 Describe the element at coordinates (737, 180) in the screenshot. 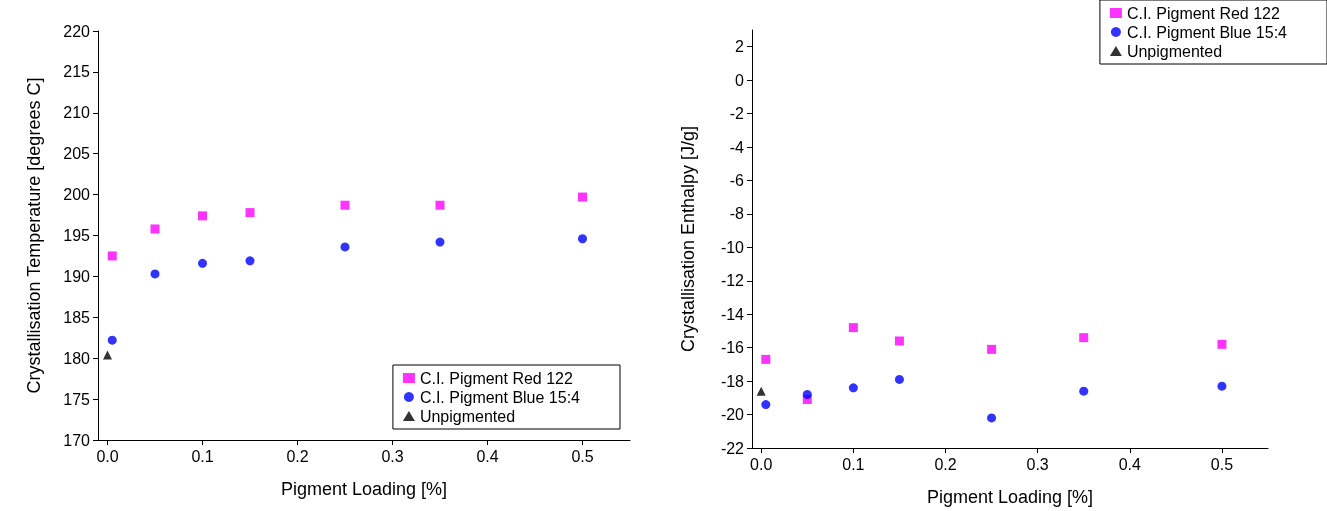

I see `y-tick-label: -6` at that location.